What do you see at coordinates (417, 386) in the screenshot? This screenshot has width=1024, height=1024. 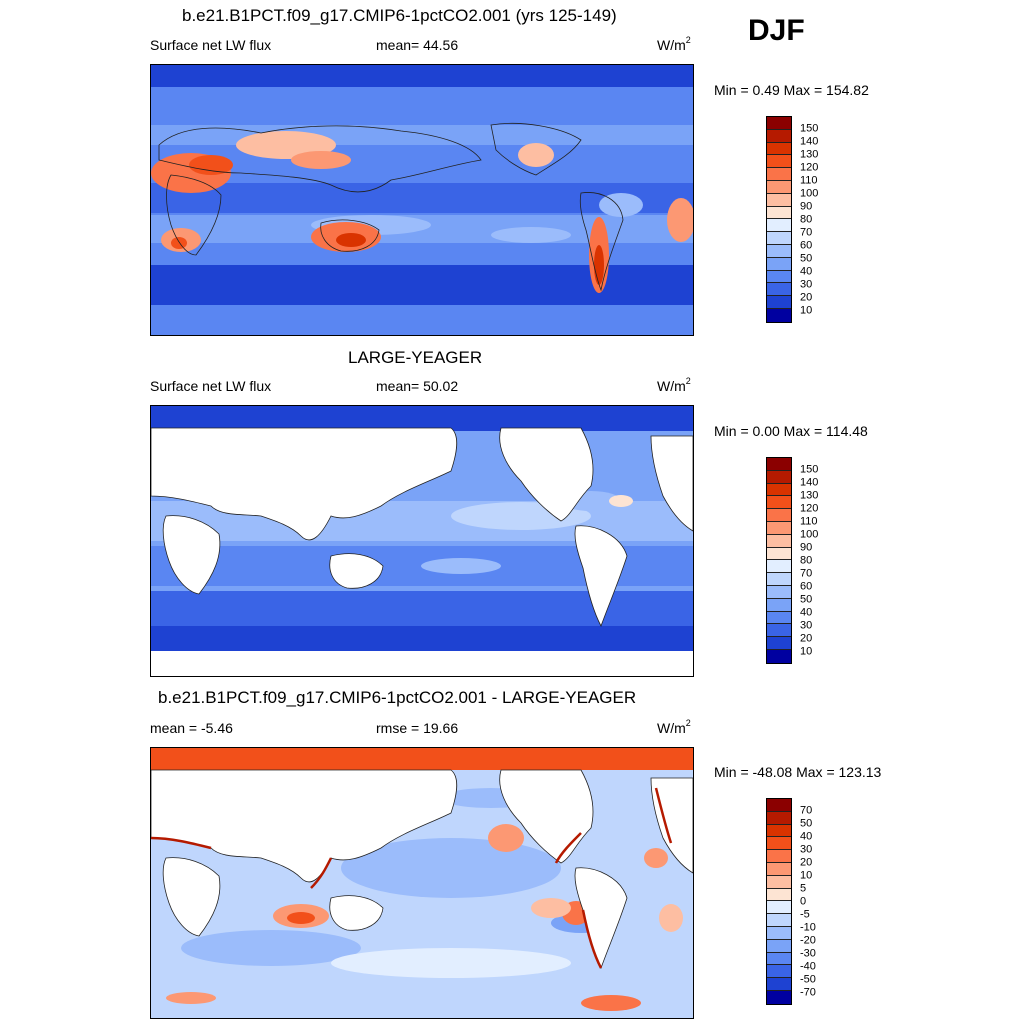 I see `panel2-center-label: mean= 50.02` at bounding box center [417, 386].